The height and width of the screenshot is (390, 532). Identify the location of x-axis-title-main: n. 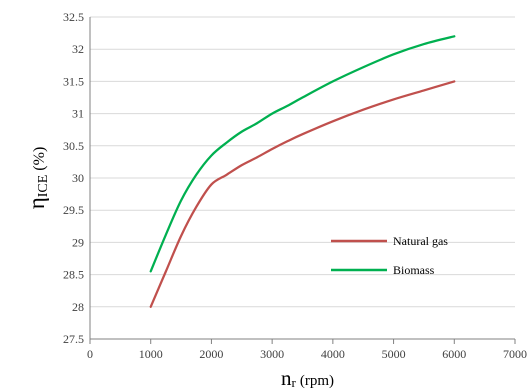
(286, 378).